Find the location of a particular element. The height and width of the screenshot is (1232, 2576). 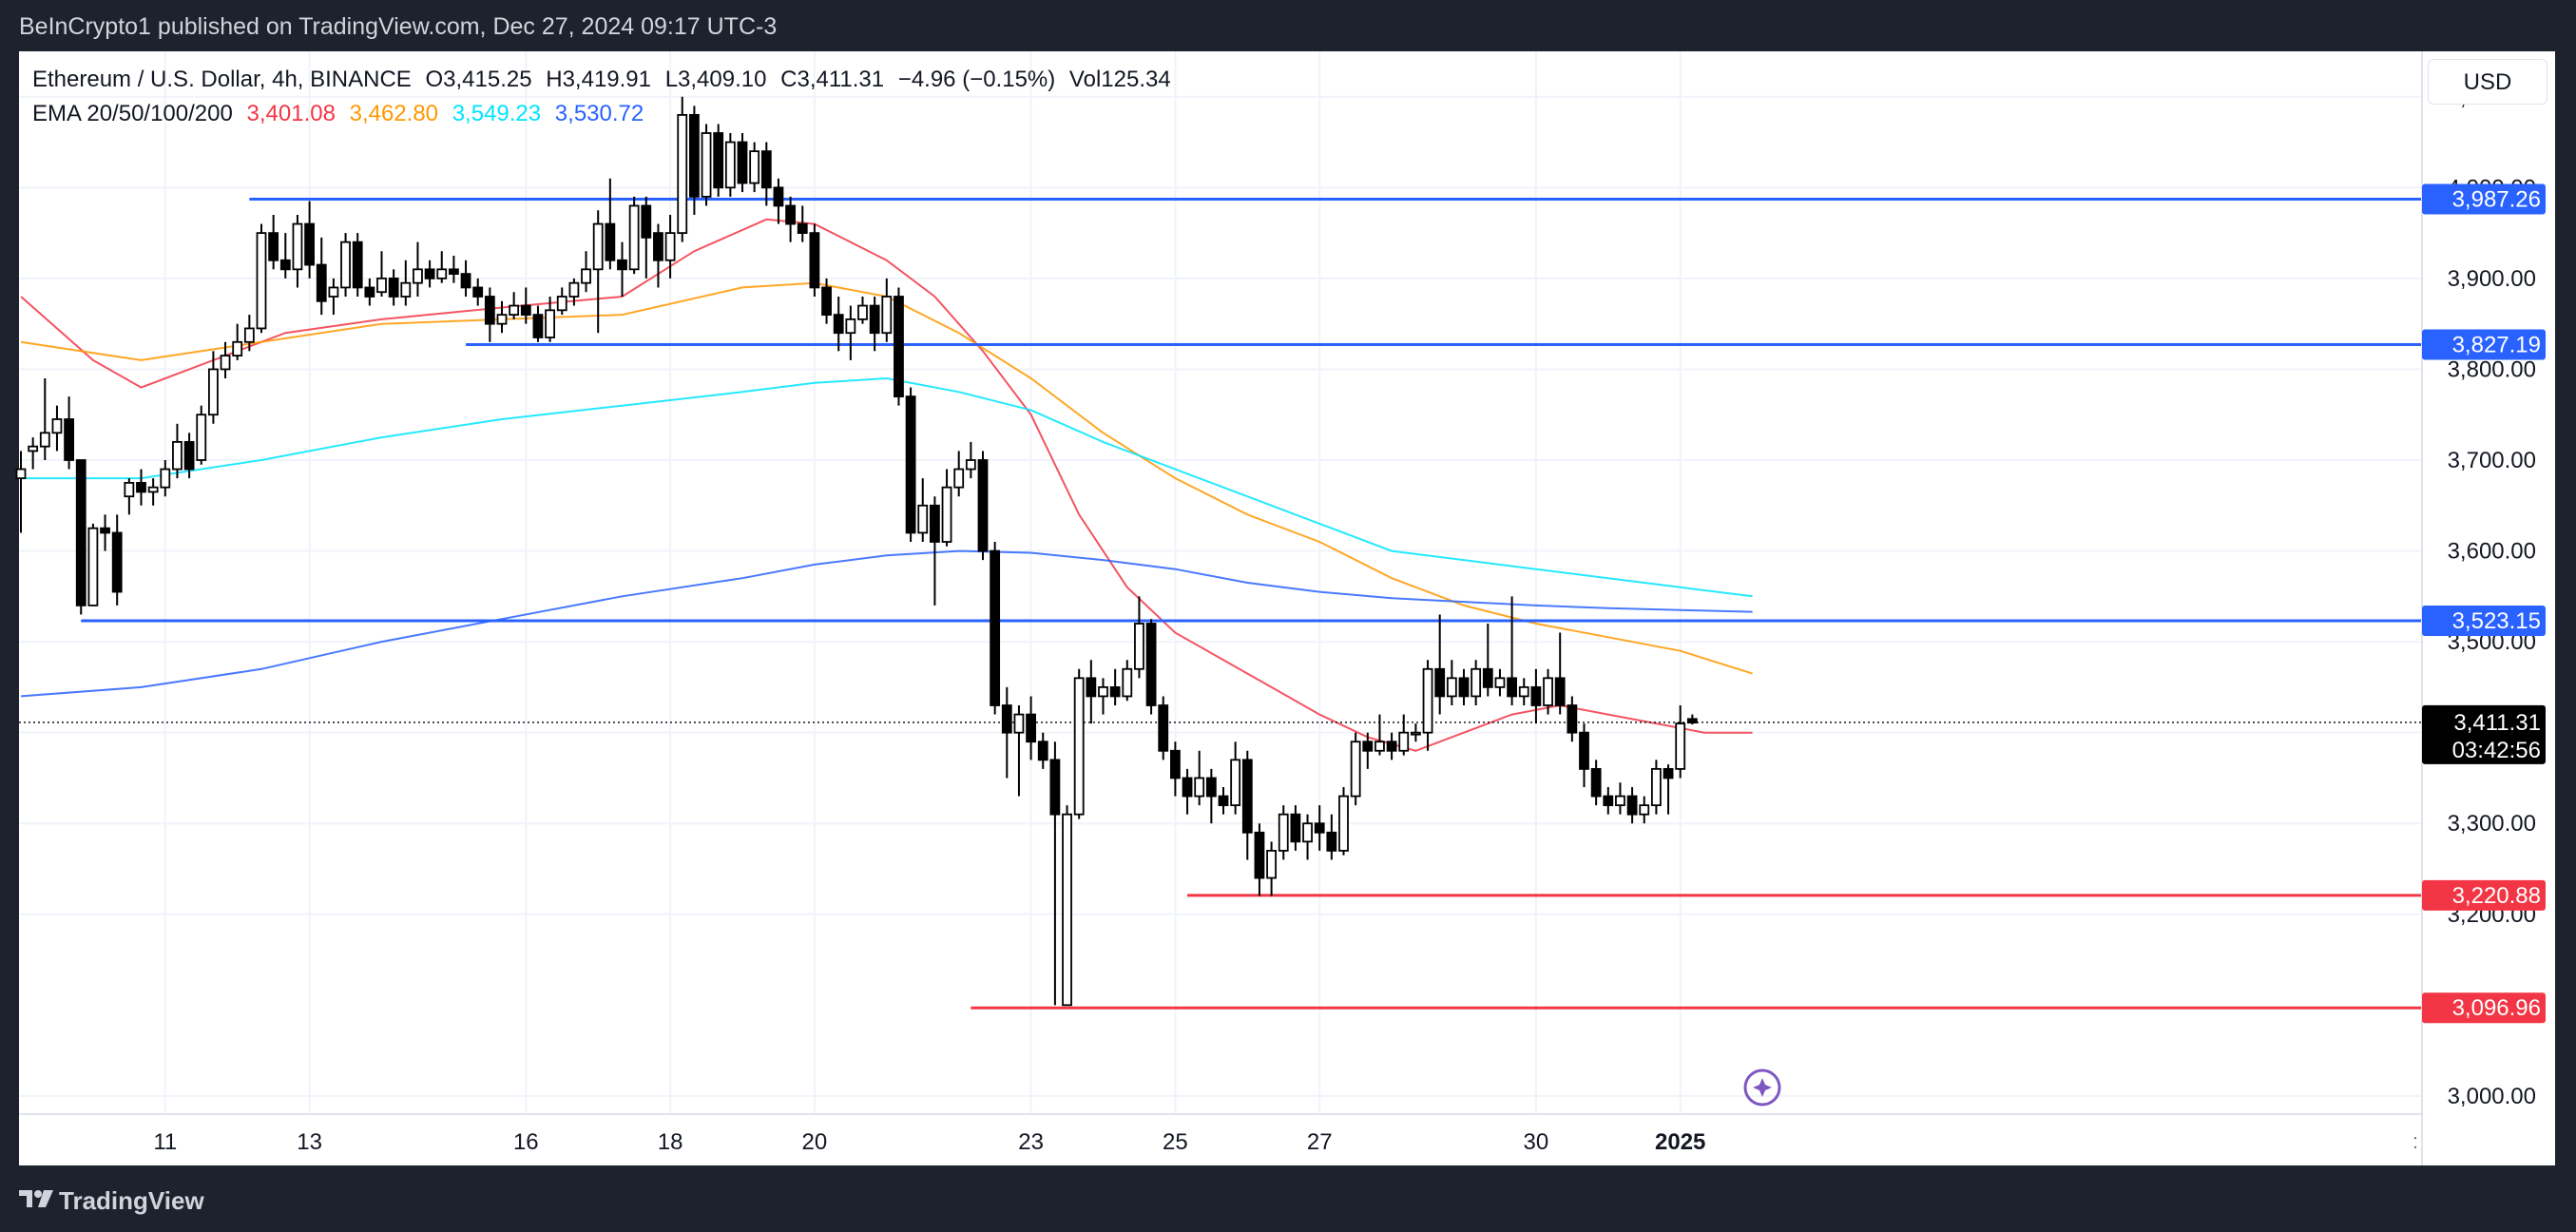

close-value: C3,411.31 is located at coordinates (832, 79).